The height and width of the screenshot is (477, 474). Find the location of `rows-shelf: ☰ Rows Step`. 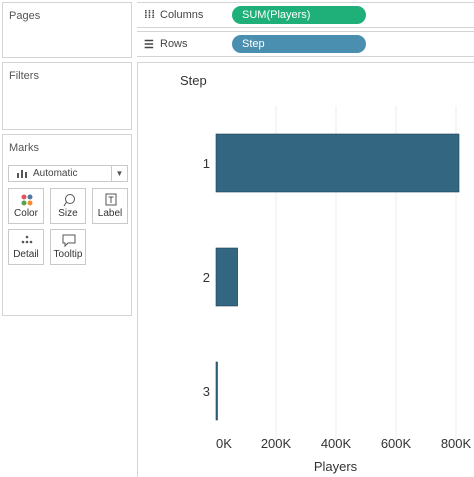

rows-shelf: ☰ Rows Step is located at coordinates (305, 44).